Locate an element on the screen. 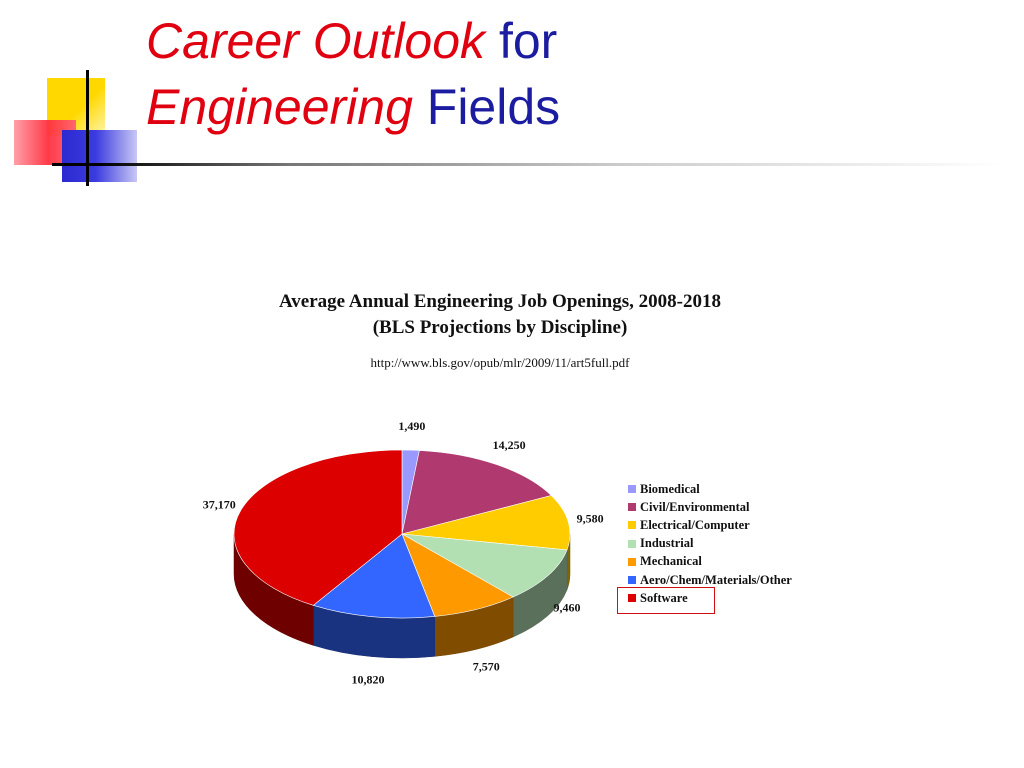 This screenshot has width=1024, height=768. legend-label: Biomedical is located at coordinates (670, 488).